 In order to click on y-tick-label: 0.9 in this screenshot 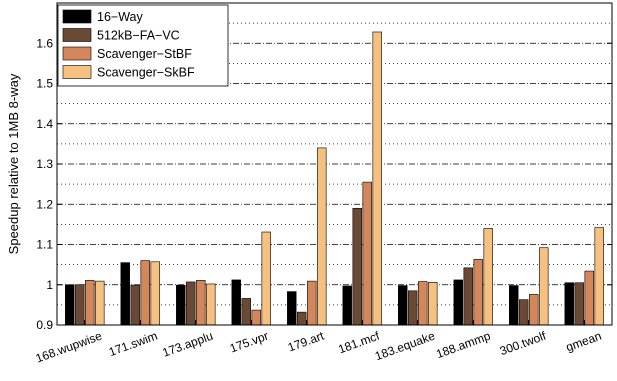, I will do `click(44, 325)`.